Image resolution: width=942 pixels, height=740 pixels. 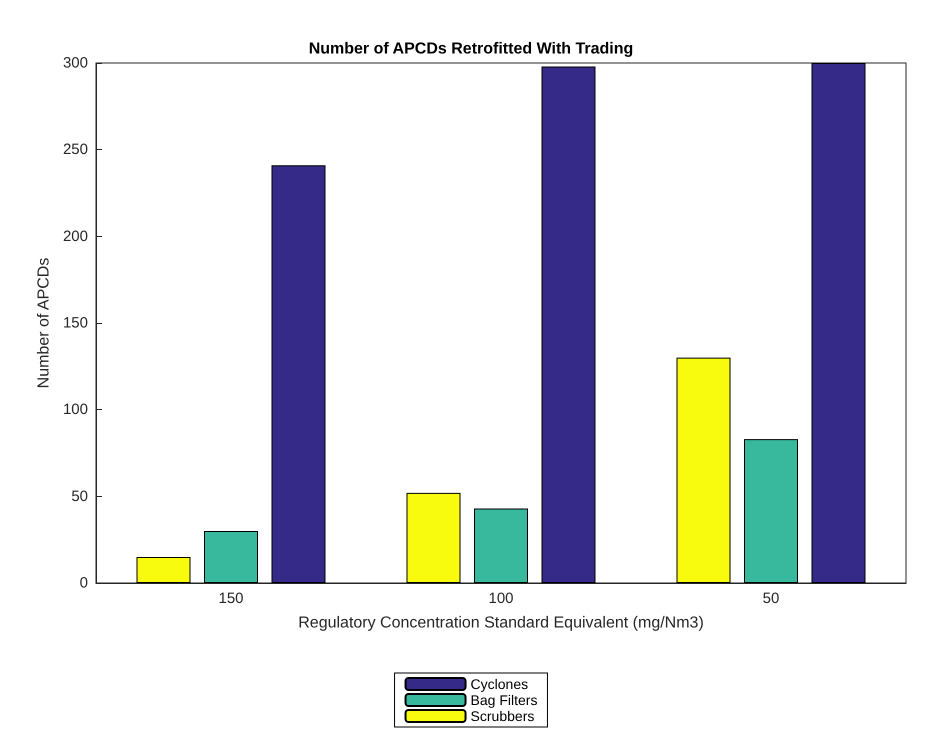 What do you see at coordinates (504, 700) in the screenshot?
I see `legend-label: Bag Filters` at bounding box center [504, 700].